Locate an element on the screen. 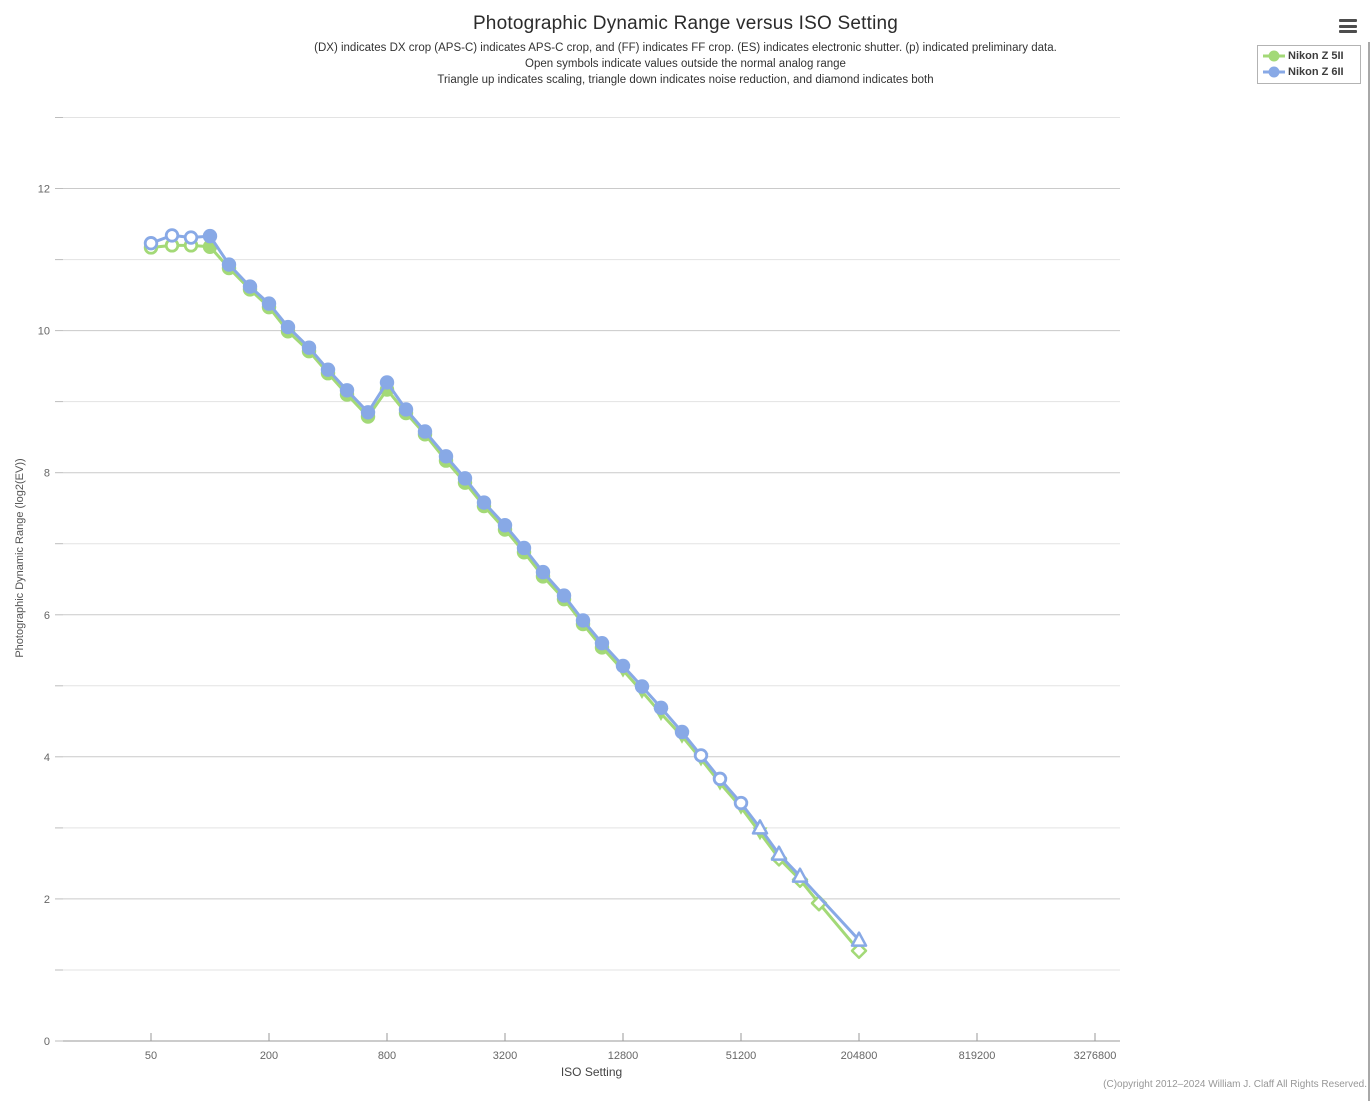 This screenshot has width=1371, height=1101. svg-text: 50 is located at coordinates (151, 1056).